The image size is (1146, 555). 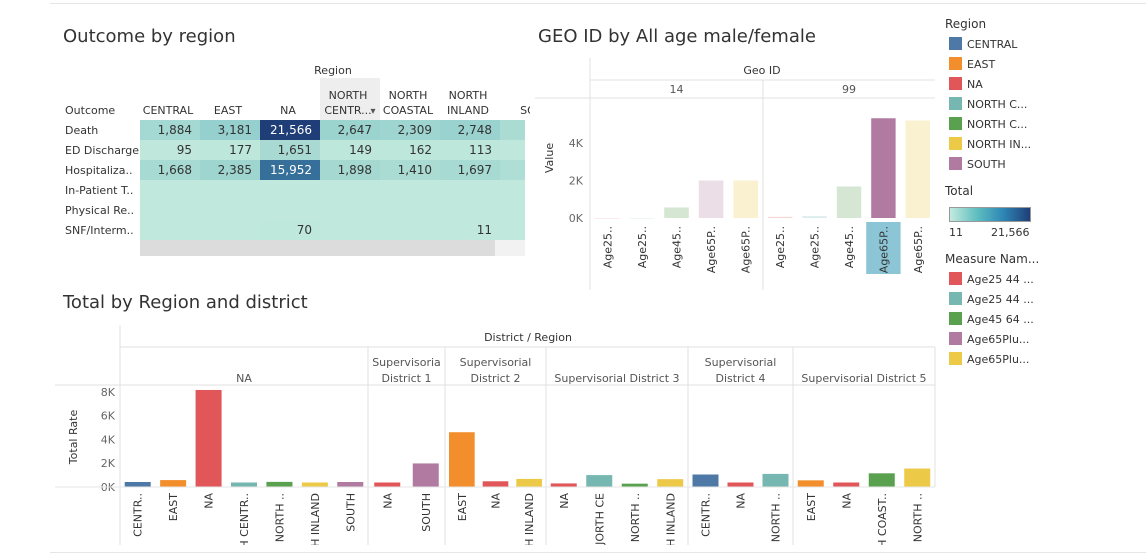 What do you see at coordinates (372, 111) in the screenshot?
I see `sort-glyph: ▾` at bounding box center [372, 111].